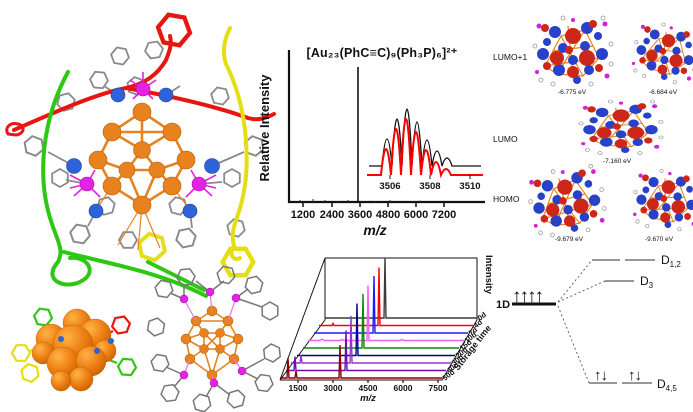 The image size is (693, 412). Describe the element at coordinates (388, 215) in the screenshot. I see `svg-text: 4800` at that location.